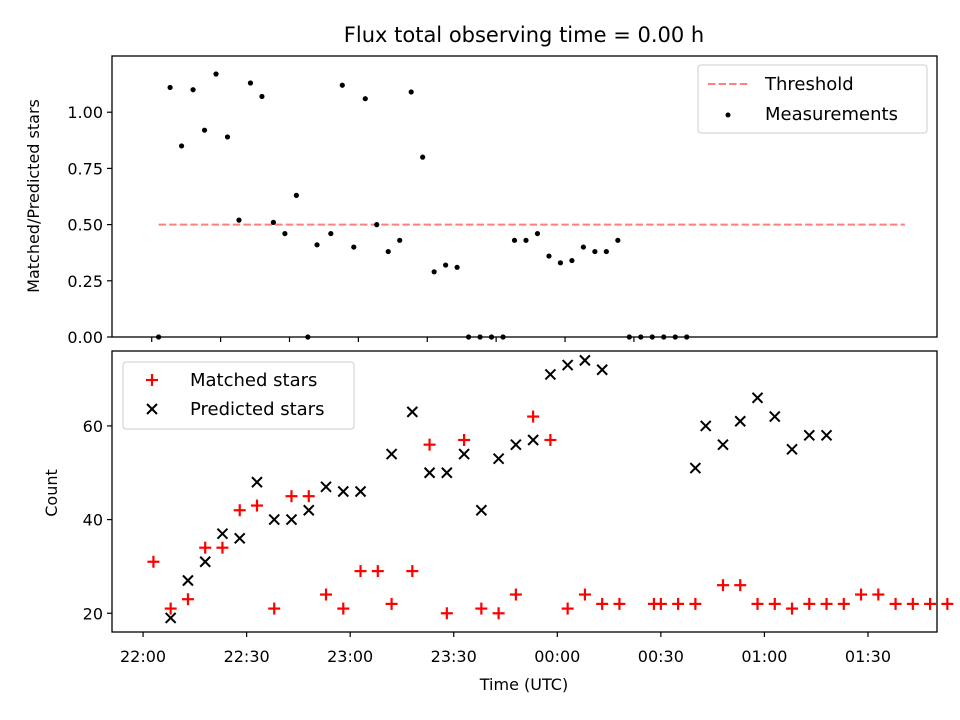 This screenshot has height=720, width=960. Describe the element at coordinates (557, 656) in the screenshot. I see `x-tick-label: 00:00` at that location.